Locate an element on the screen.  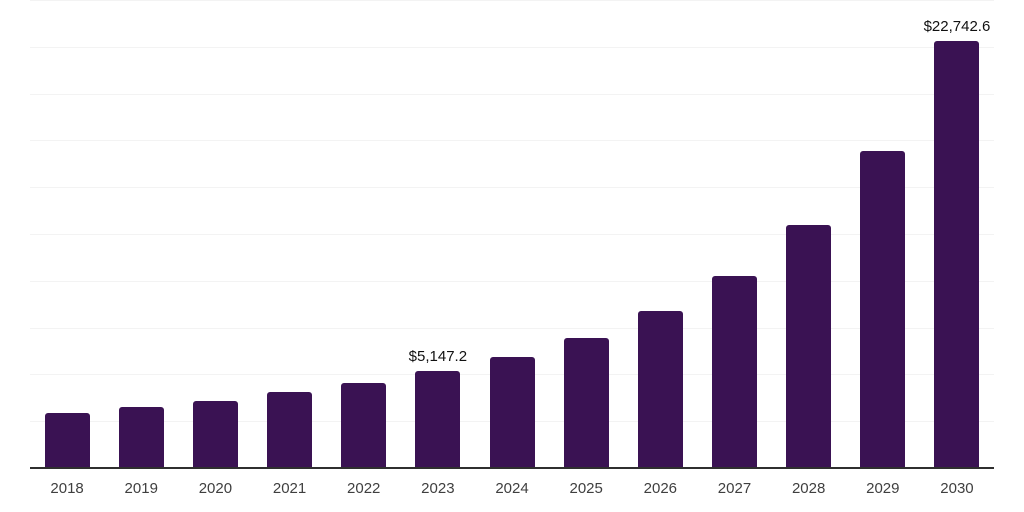
bar-2019 is located at coordinates (141, 437).